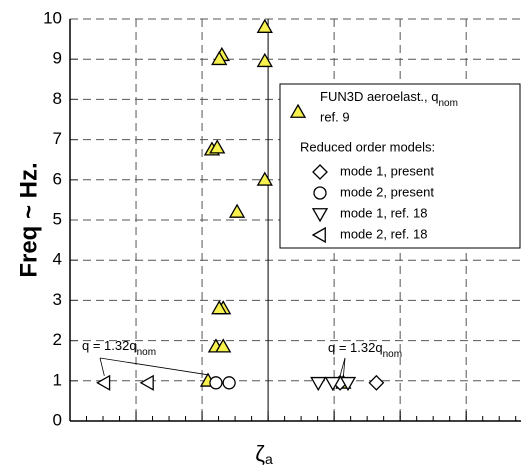  I want to click on legend-label: ref. 9, so click(335, 116).